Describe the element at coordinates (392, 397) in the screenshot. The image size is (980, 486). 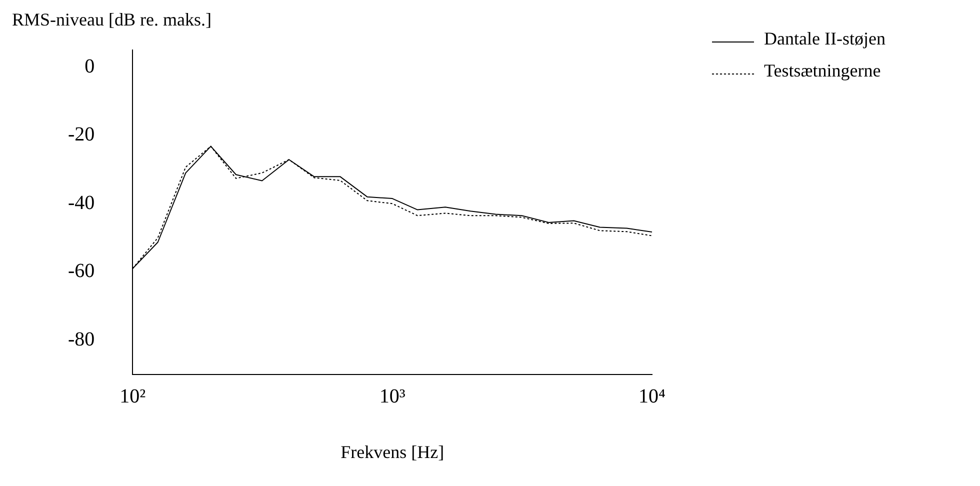
I see `x-tick-label: 10³` at that location.